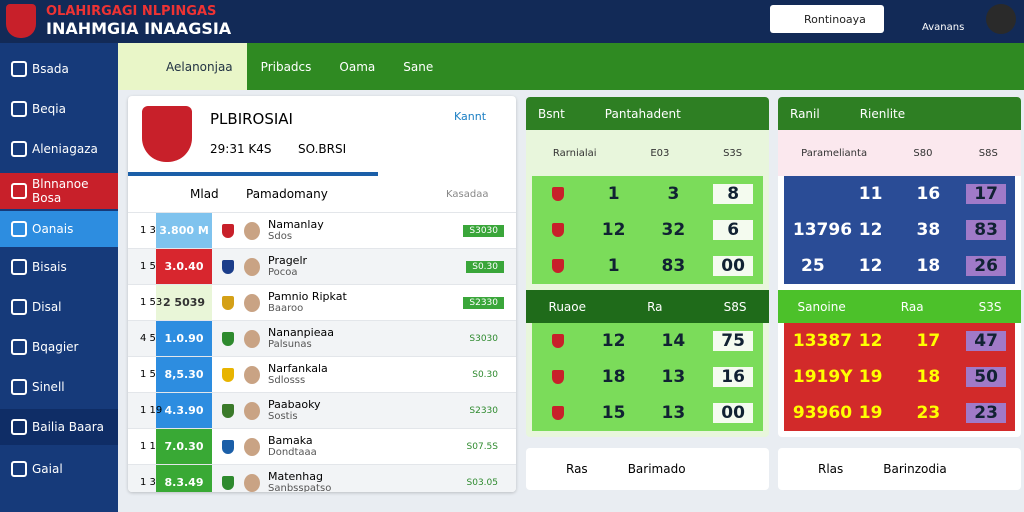 Image resolution: width=1024 pixels, height=512 pixels. Describe the element at coordinates (343, 410) in the screenshot. I see `player-info: Paabaoky Sostis` at that location.